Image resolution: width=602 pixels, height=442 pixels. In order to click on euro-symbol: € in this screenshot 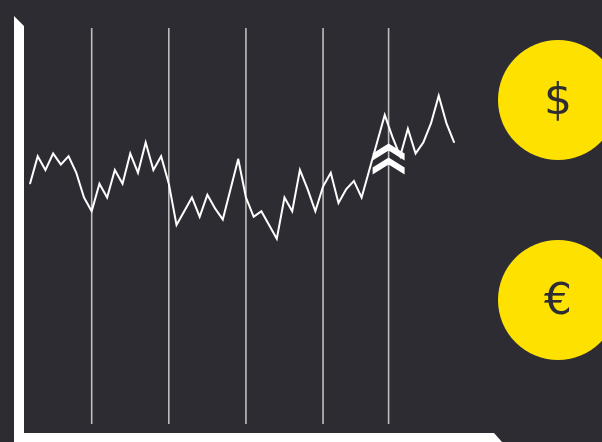, I will do `click(558, 299)`.